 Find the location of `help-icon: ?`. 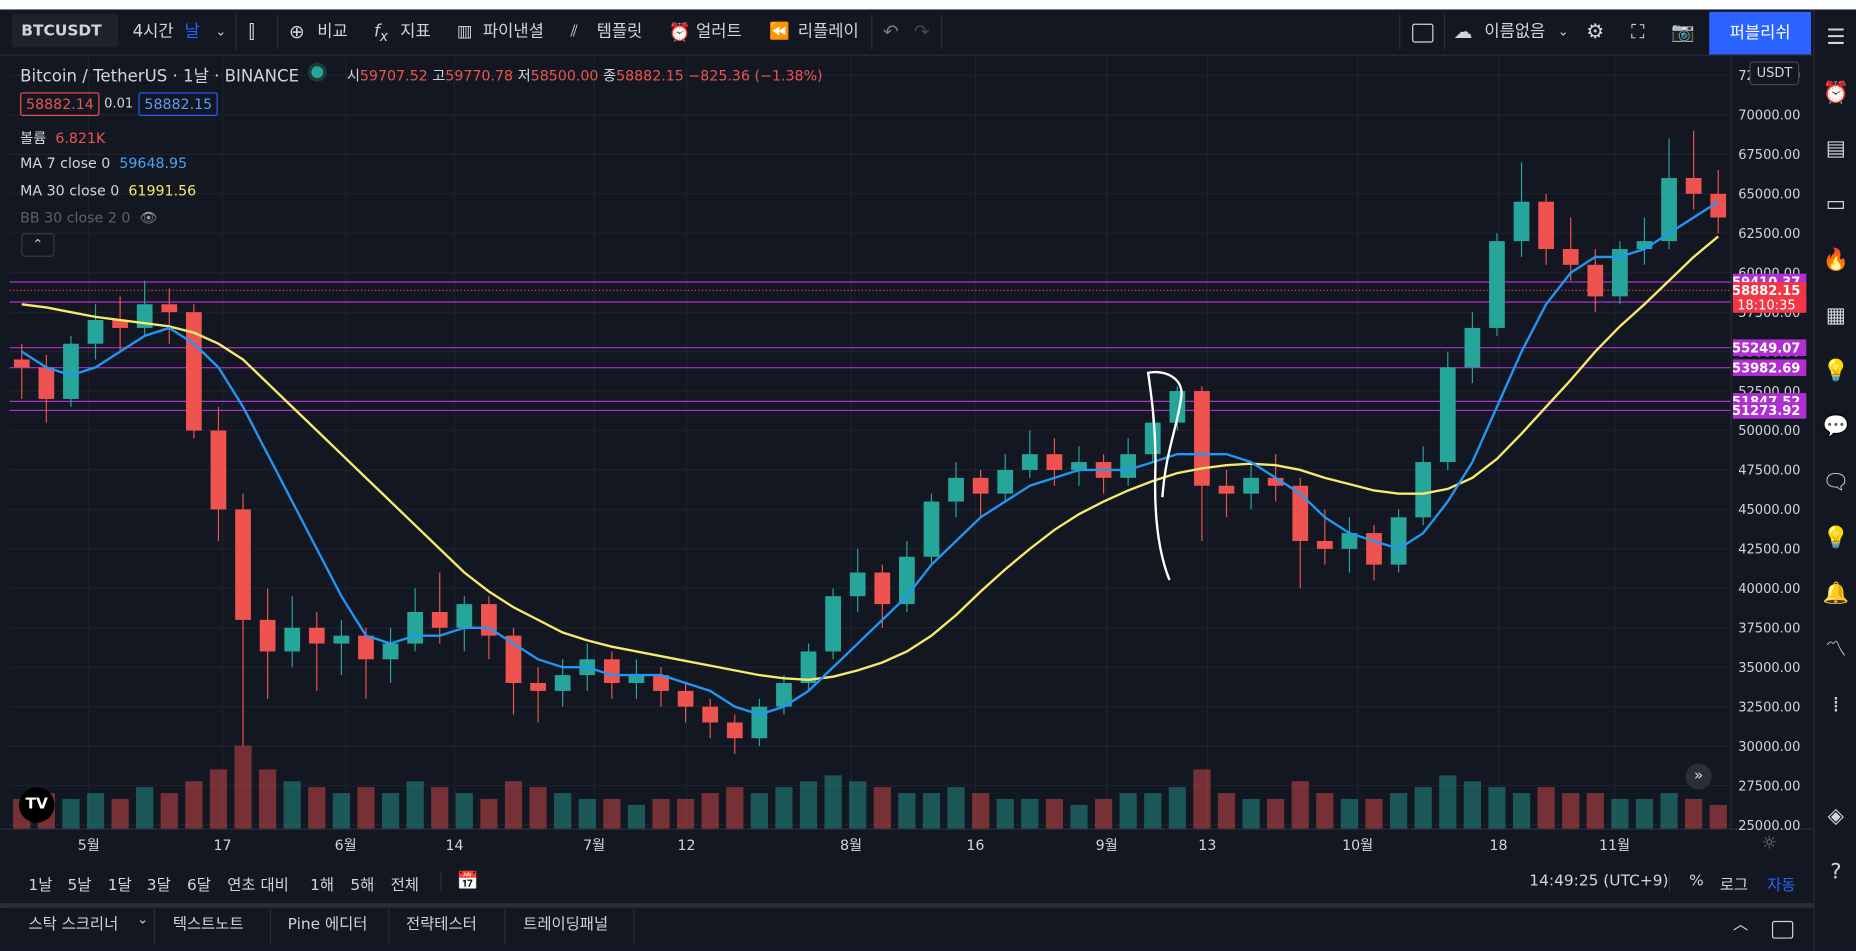

help-icon: ? is located at coordinates (1836, 872).